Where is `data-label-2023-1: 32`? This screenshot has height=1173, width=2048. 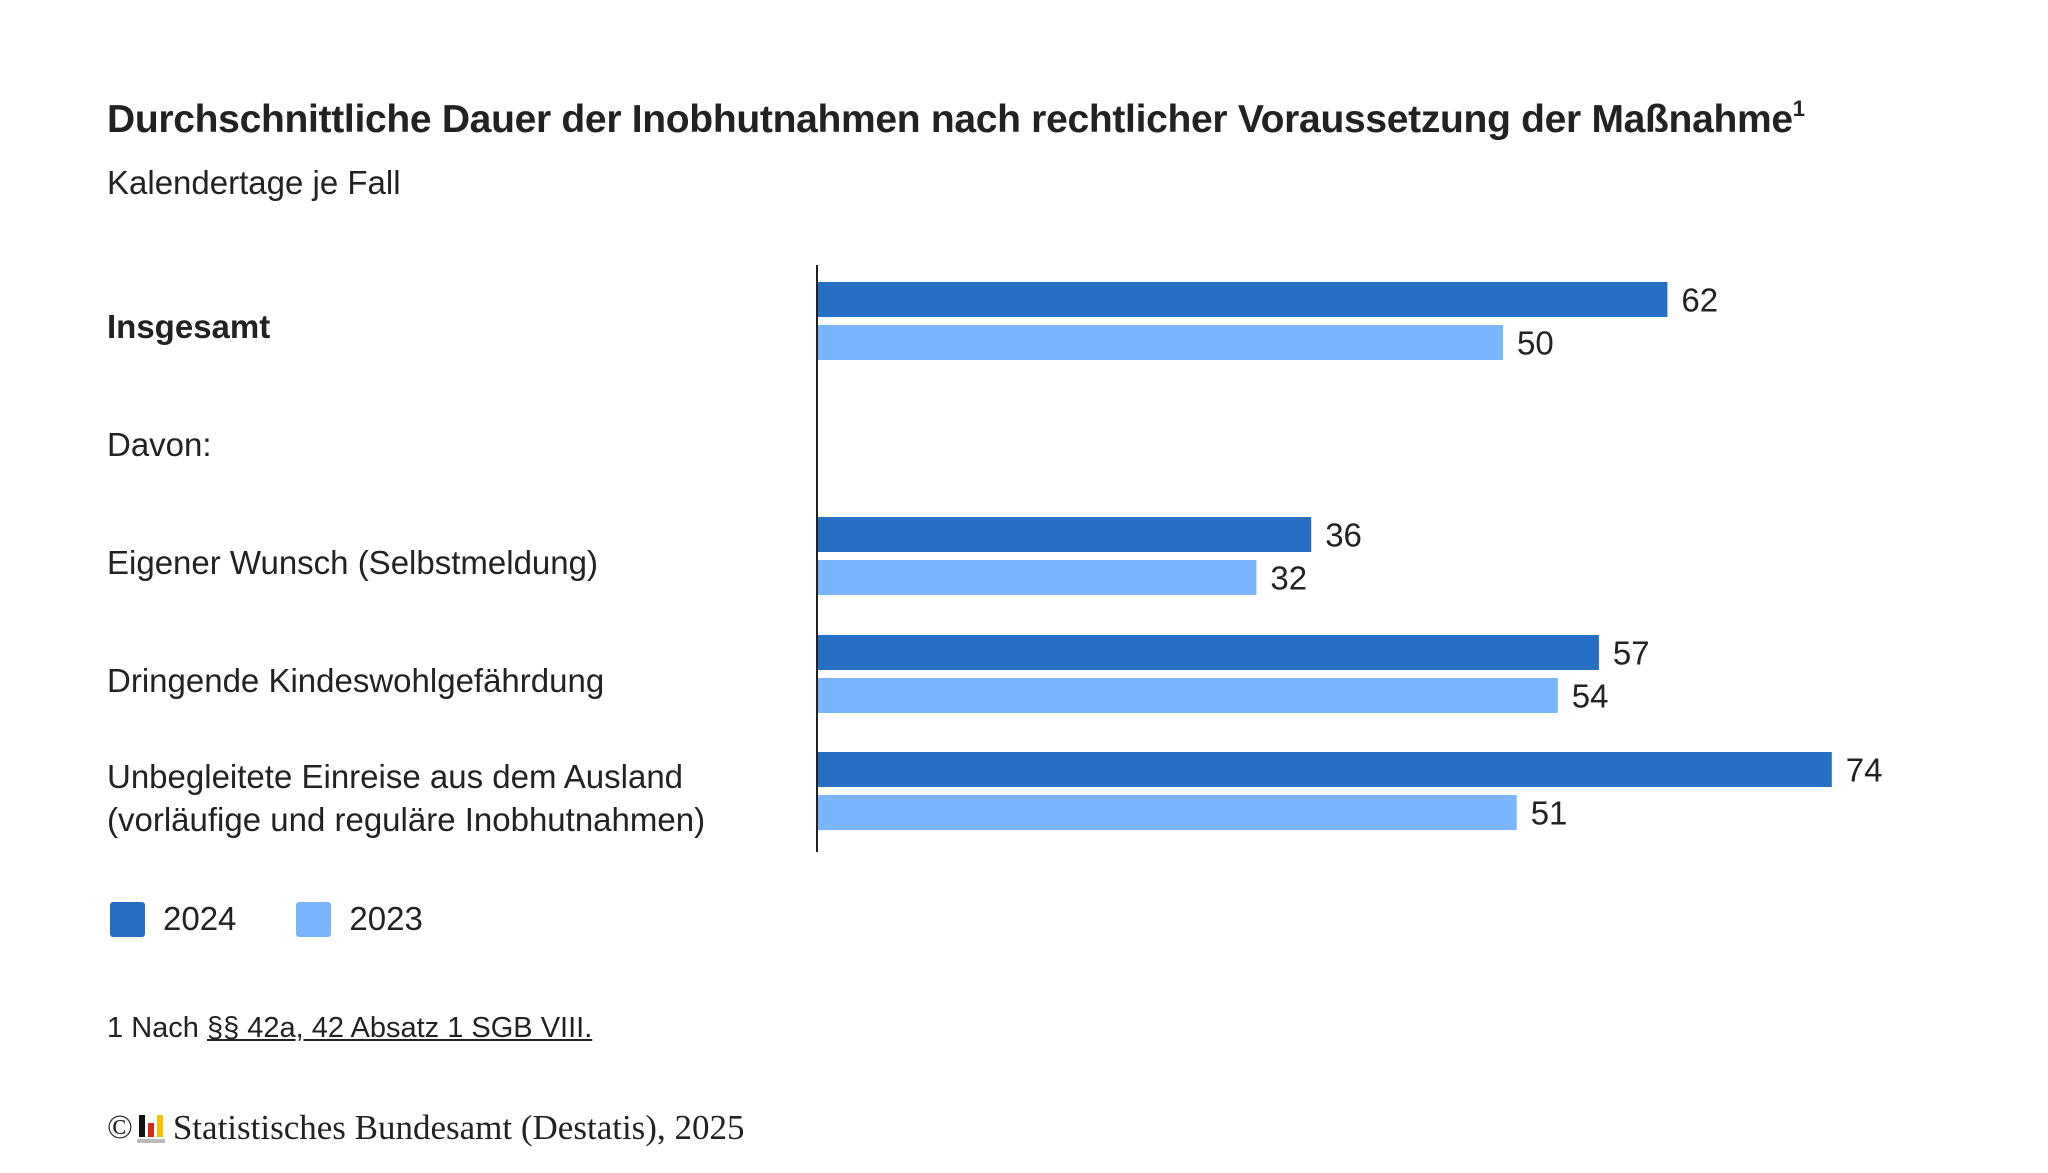 data-label-2023-1: 32 is located at coordinates (1288, 578).